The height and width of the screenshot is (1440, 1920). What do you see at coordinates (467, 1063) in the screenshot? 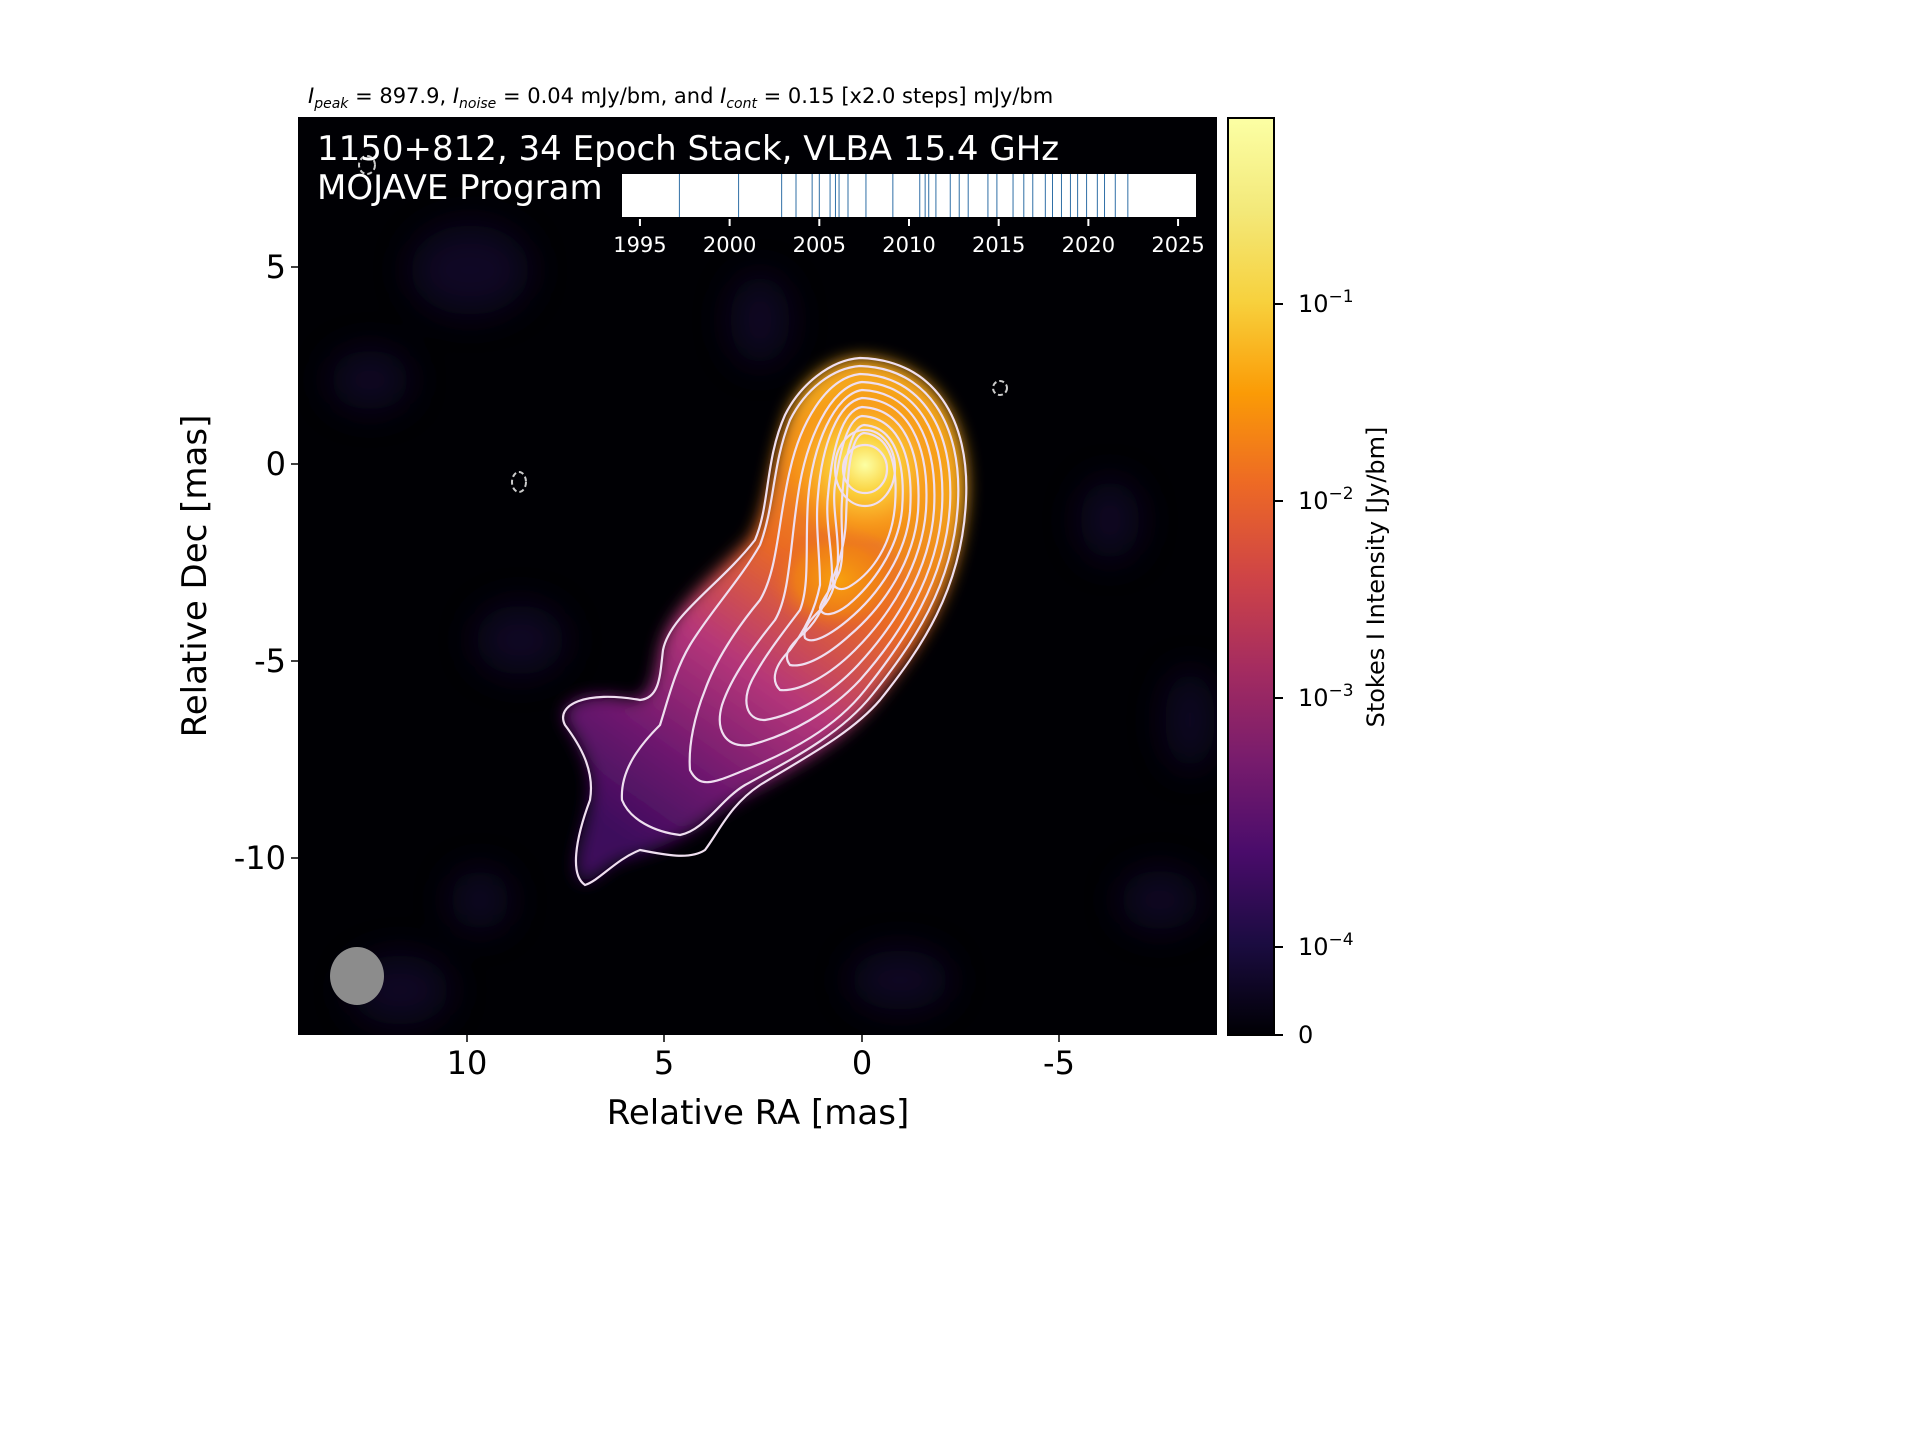
I see `x-tick-label: 10` at bounding box center [467, 1063].